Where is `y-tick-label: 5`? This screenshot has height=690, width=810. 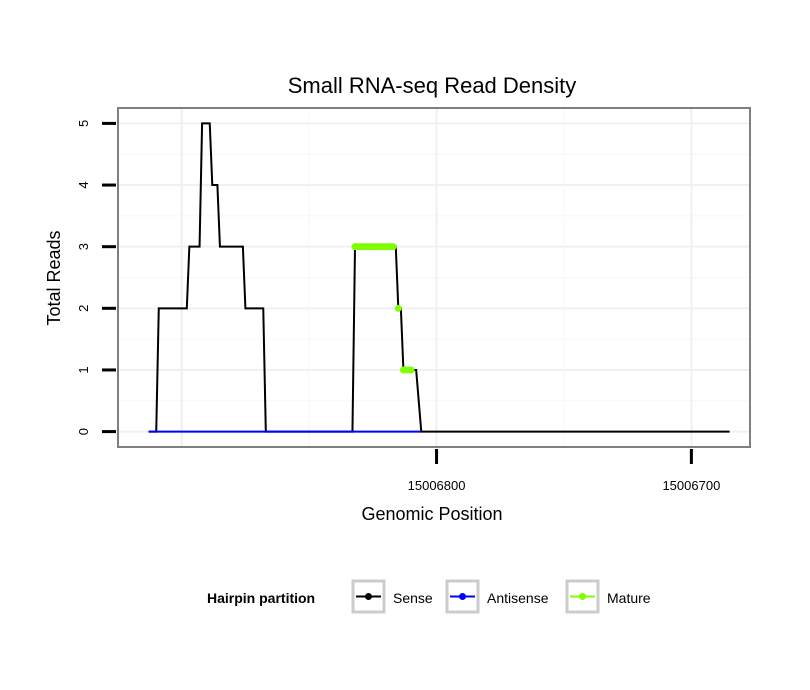 y-tick-label: 5 is located at coordinates (83, 123).